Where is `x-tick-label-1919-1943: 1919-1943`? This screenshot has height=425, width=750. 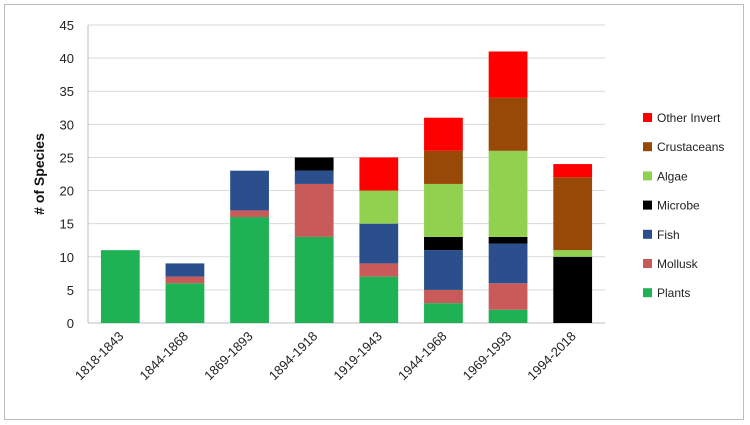
x-tick-label-1919-1943: 1919-1943 is located at coordinates (357, 356).